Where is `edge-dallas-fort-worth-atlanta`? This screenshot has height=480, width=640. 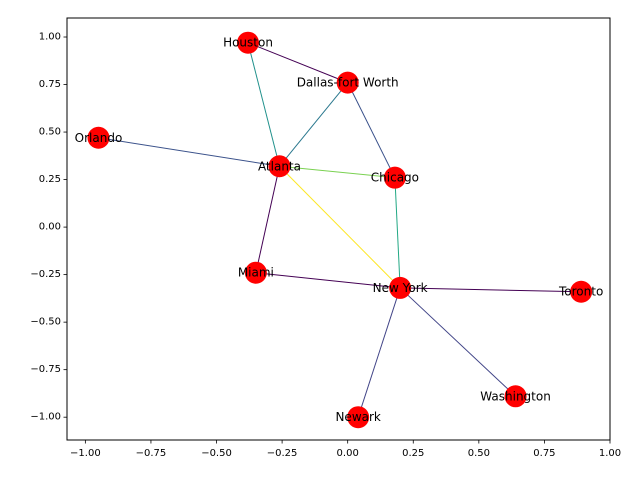
edge-dallas-fort-worth-atlanta is located at coordinates (314, 124).